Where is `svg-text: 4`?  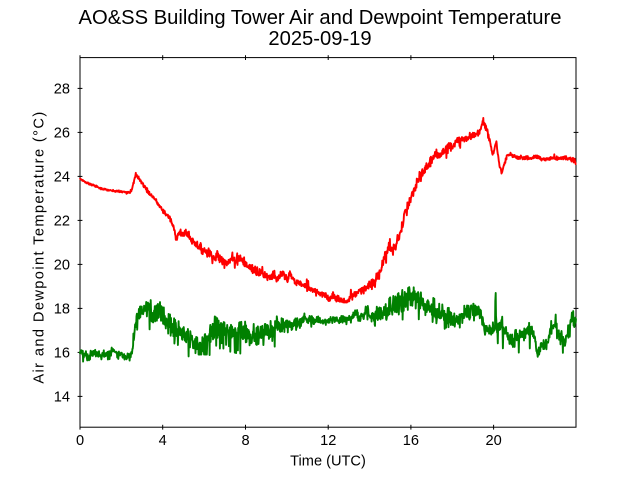 svg-text: 4 is located at coordinates (163, 441).